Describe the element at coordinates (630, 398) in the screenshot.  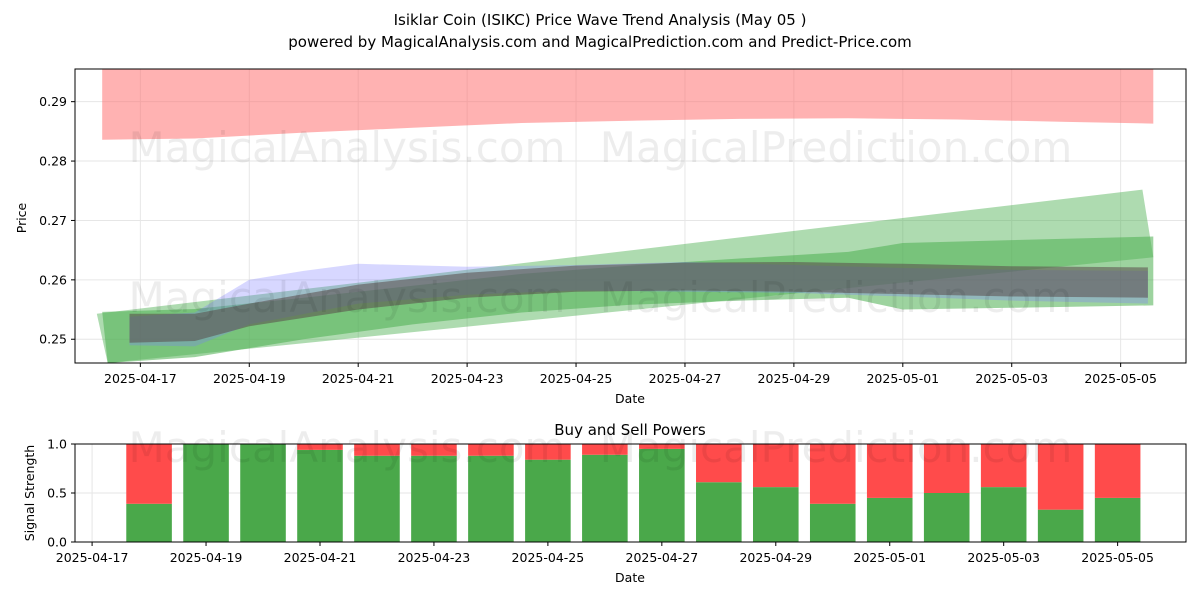
I see `price-x-label: Date` at that location.